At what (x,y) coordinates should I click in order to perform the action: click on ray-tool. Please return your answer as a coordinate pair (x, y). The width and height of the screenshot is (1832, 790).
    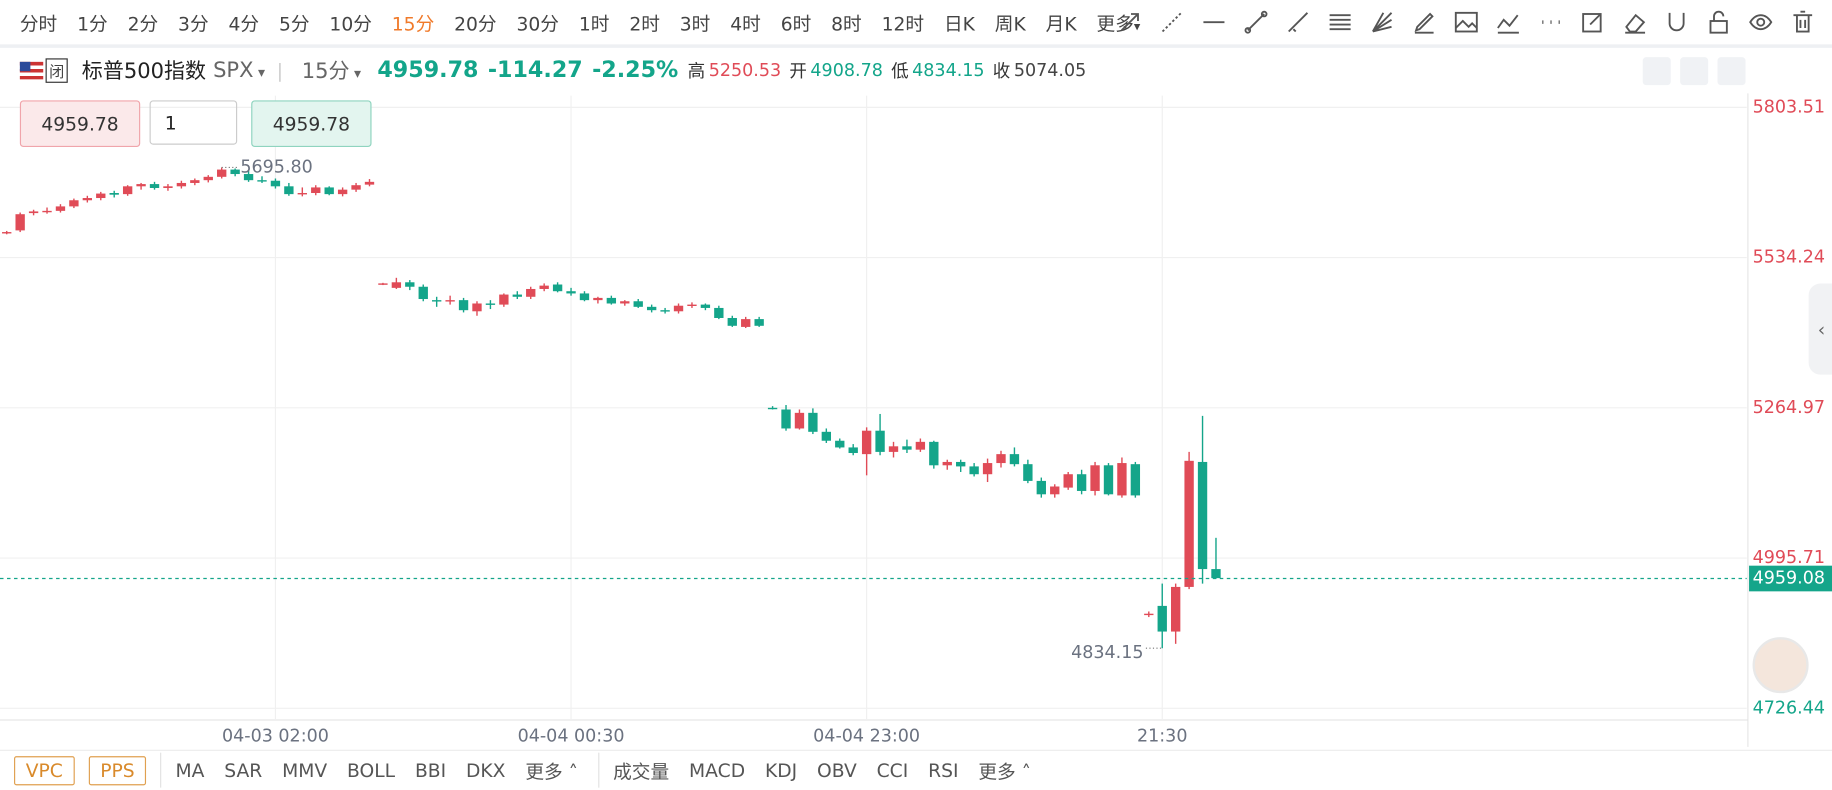
    Looking at the image, I should click on (1130, 22).